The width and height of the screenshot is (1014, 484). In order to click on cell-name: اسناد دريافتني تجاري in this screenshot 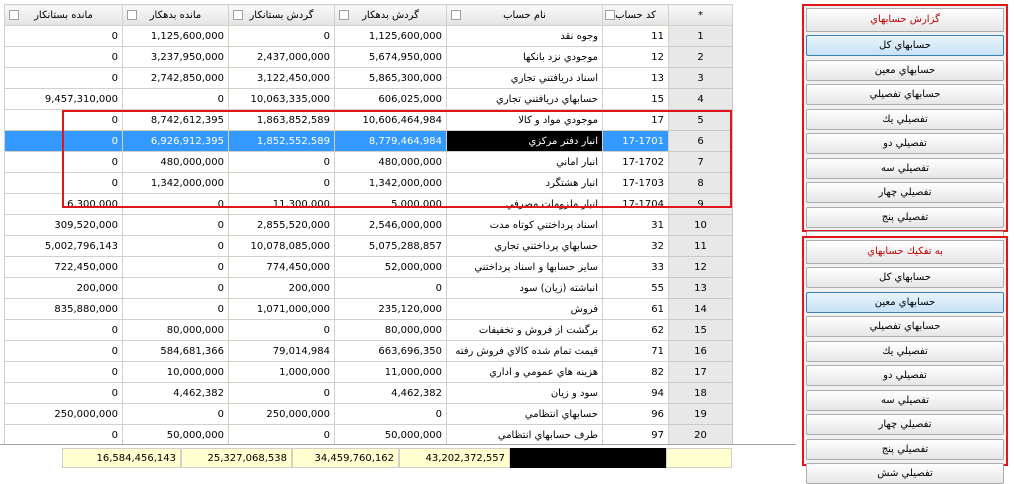, I will do `click(524, 78)`.